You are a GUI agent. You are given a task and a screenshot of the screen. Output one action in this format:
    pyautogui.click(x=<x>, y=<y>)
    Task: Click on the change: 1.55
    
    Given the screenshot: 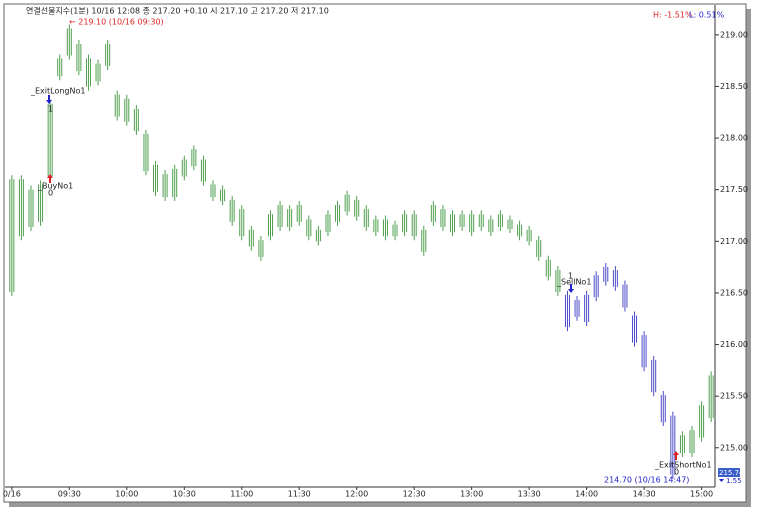 What is the action you would take?
    pyautogui.click(x=734, y=481)
    